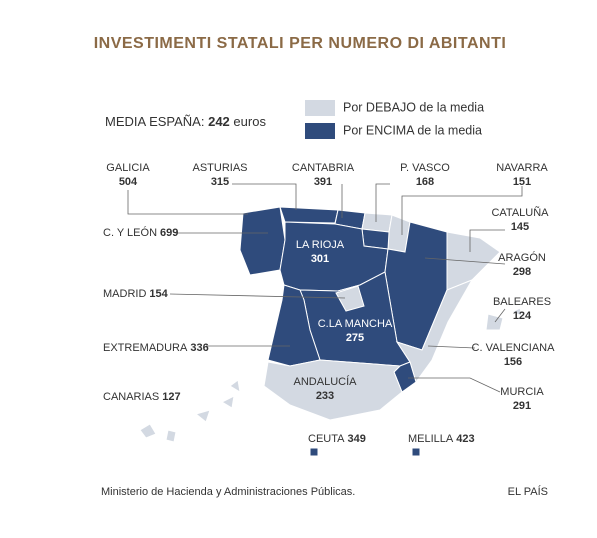 The height and width of the screenshot is (538, 597). I want to click on region-name: C. Y LEÓN, so click(130, 232).